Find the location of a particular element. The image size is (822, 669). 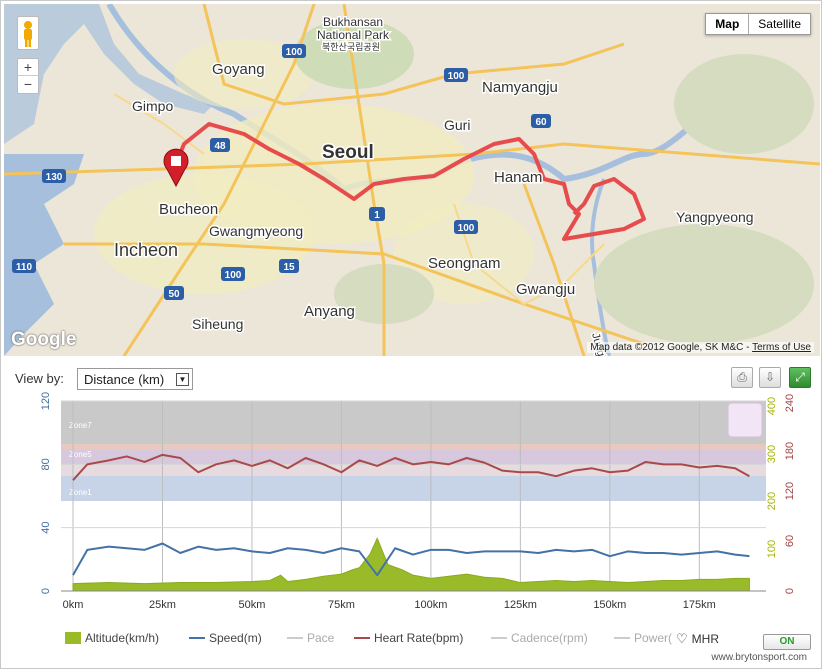

label-korean-park: 북한산국립공원 is located at coordinates (351, 47).